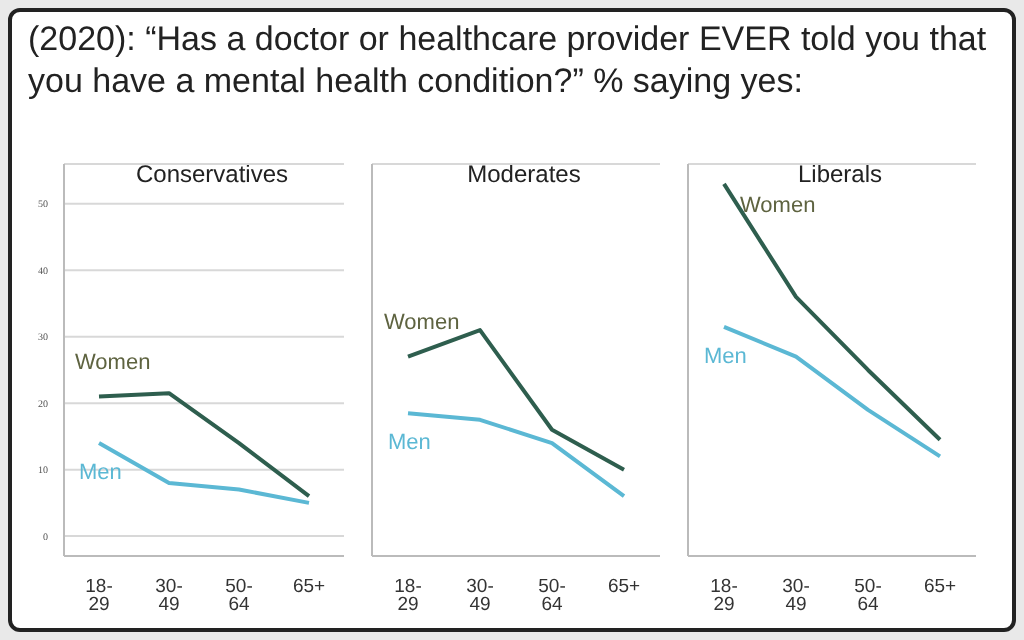  What do you see at coordinates (524, 174) in the screenshot?
I see `chart-title: Moderates` at bounding box center [524, 174].